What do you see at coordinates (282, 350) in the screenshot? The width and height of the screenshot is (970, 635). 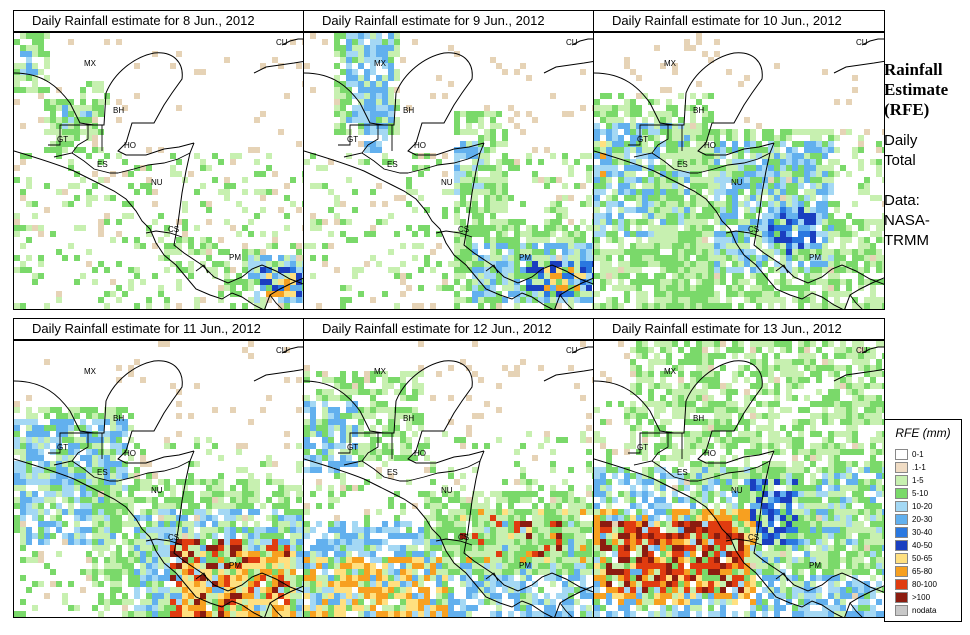 I see `country-label-cu: CU` at bounding box center [282, 350].